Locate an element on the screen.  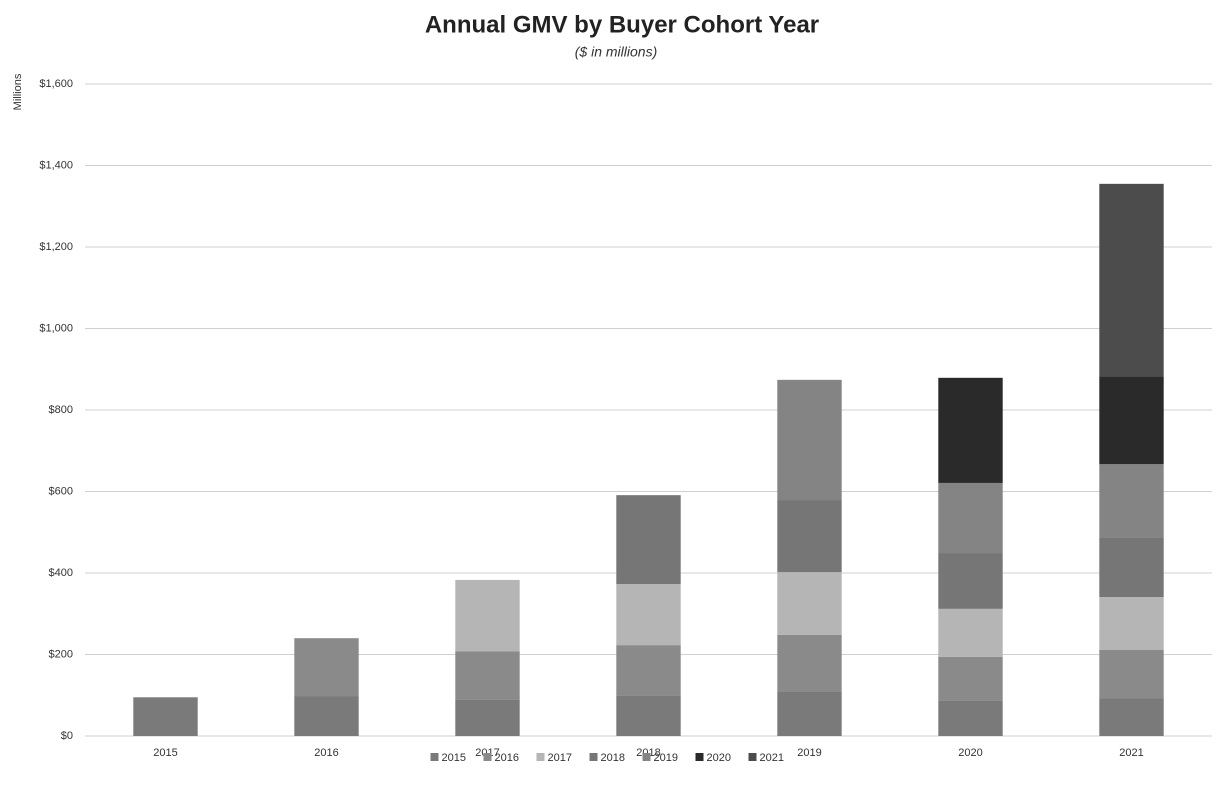
y-tick-label: $400 is located at coordinates (61, 573).